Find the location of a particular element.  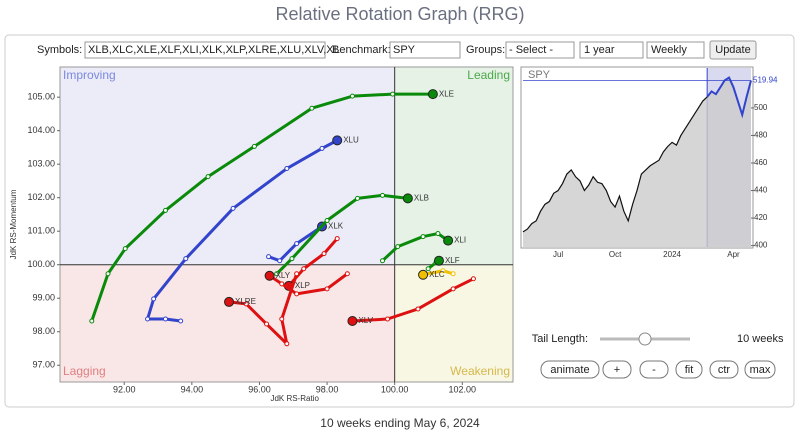

quadrant-lagging is located at coordinates (227, 323).